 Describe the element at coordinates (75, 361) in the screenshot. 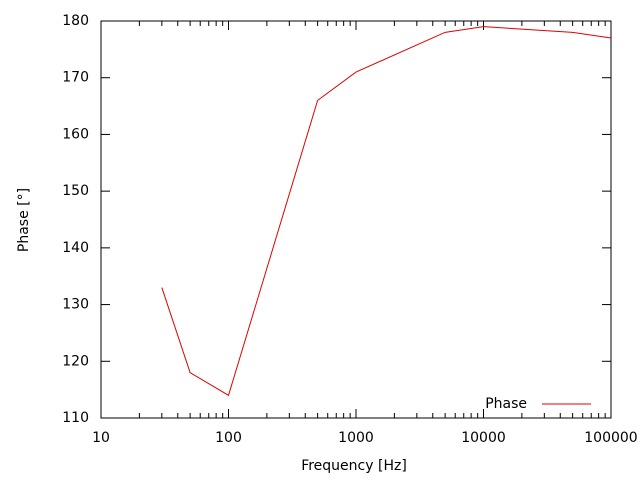

I see `y-tick-label: 120` at that location.